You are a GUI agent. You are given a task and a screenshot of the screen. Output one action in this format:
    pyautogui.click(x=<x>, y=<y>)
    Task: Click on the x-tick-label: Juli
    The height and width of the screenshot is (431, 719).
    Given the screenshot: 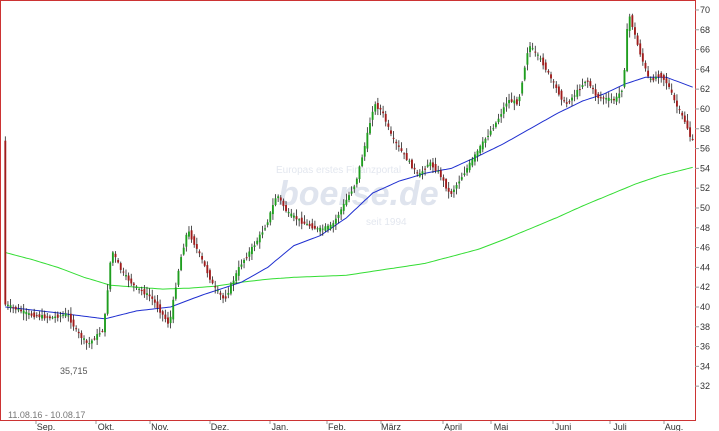 What is the action you would take?
    pyautogui.click(x=620, y=426)
    